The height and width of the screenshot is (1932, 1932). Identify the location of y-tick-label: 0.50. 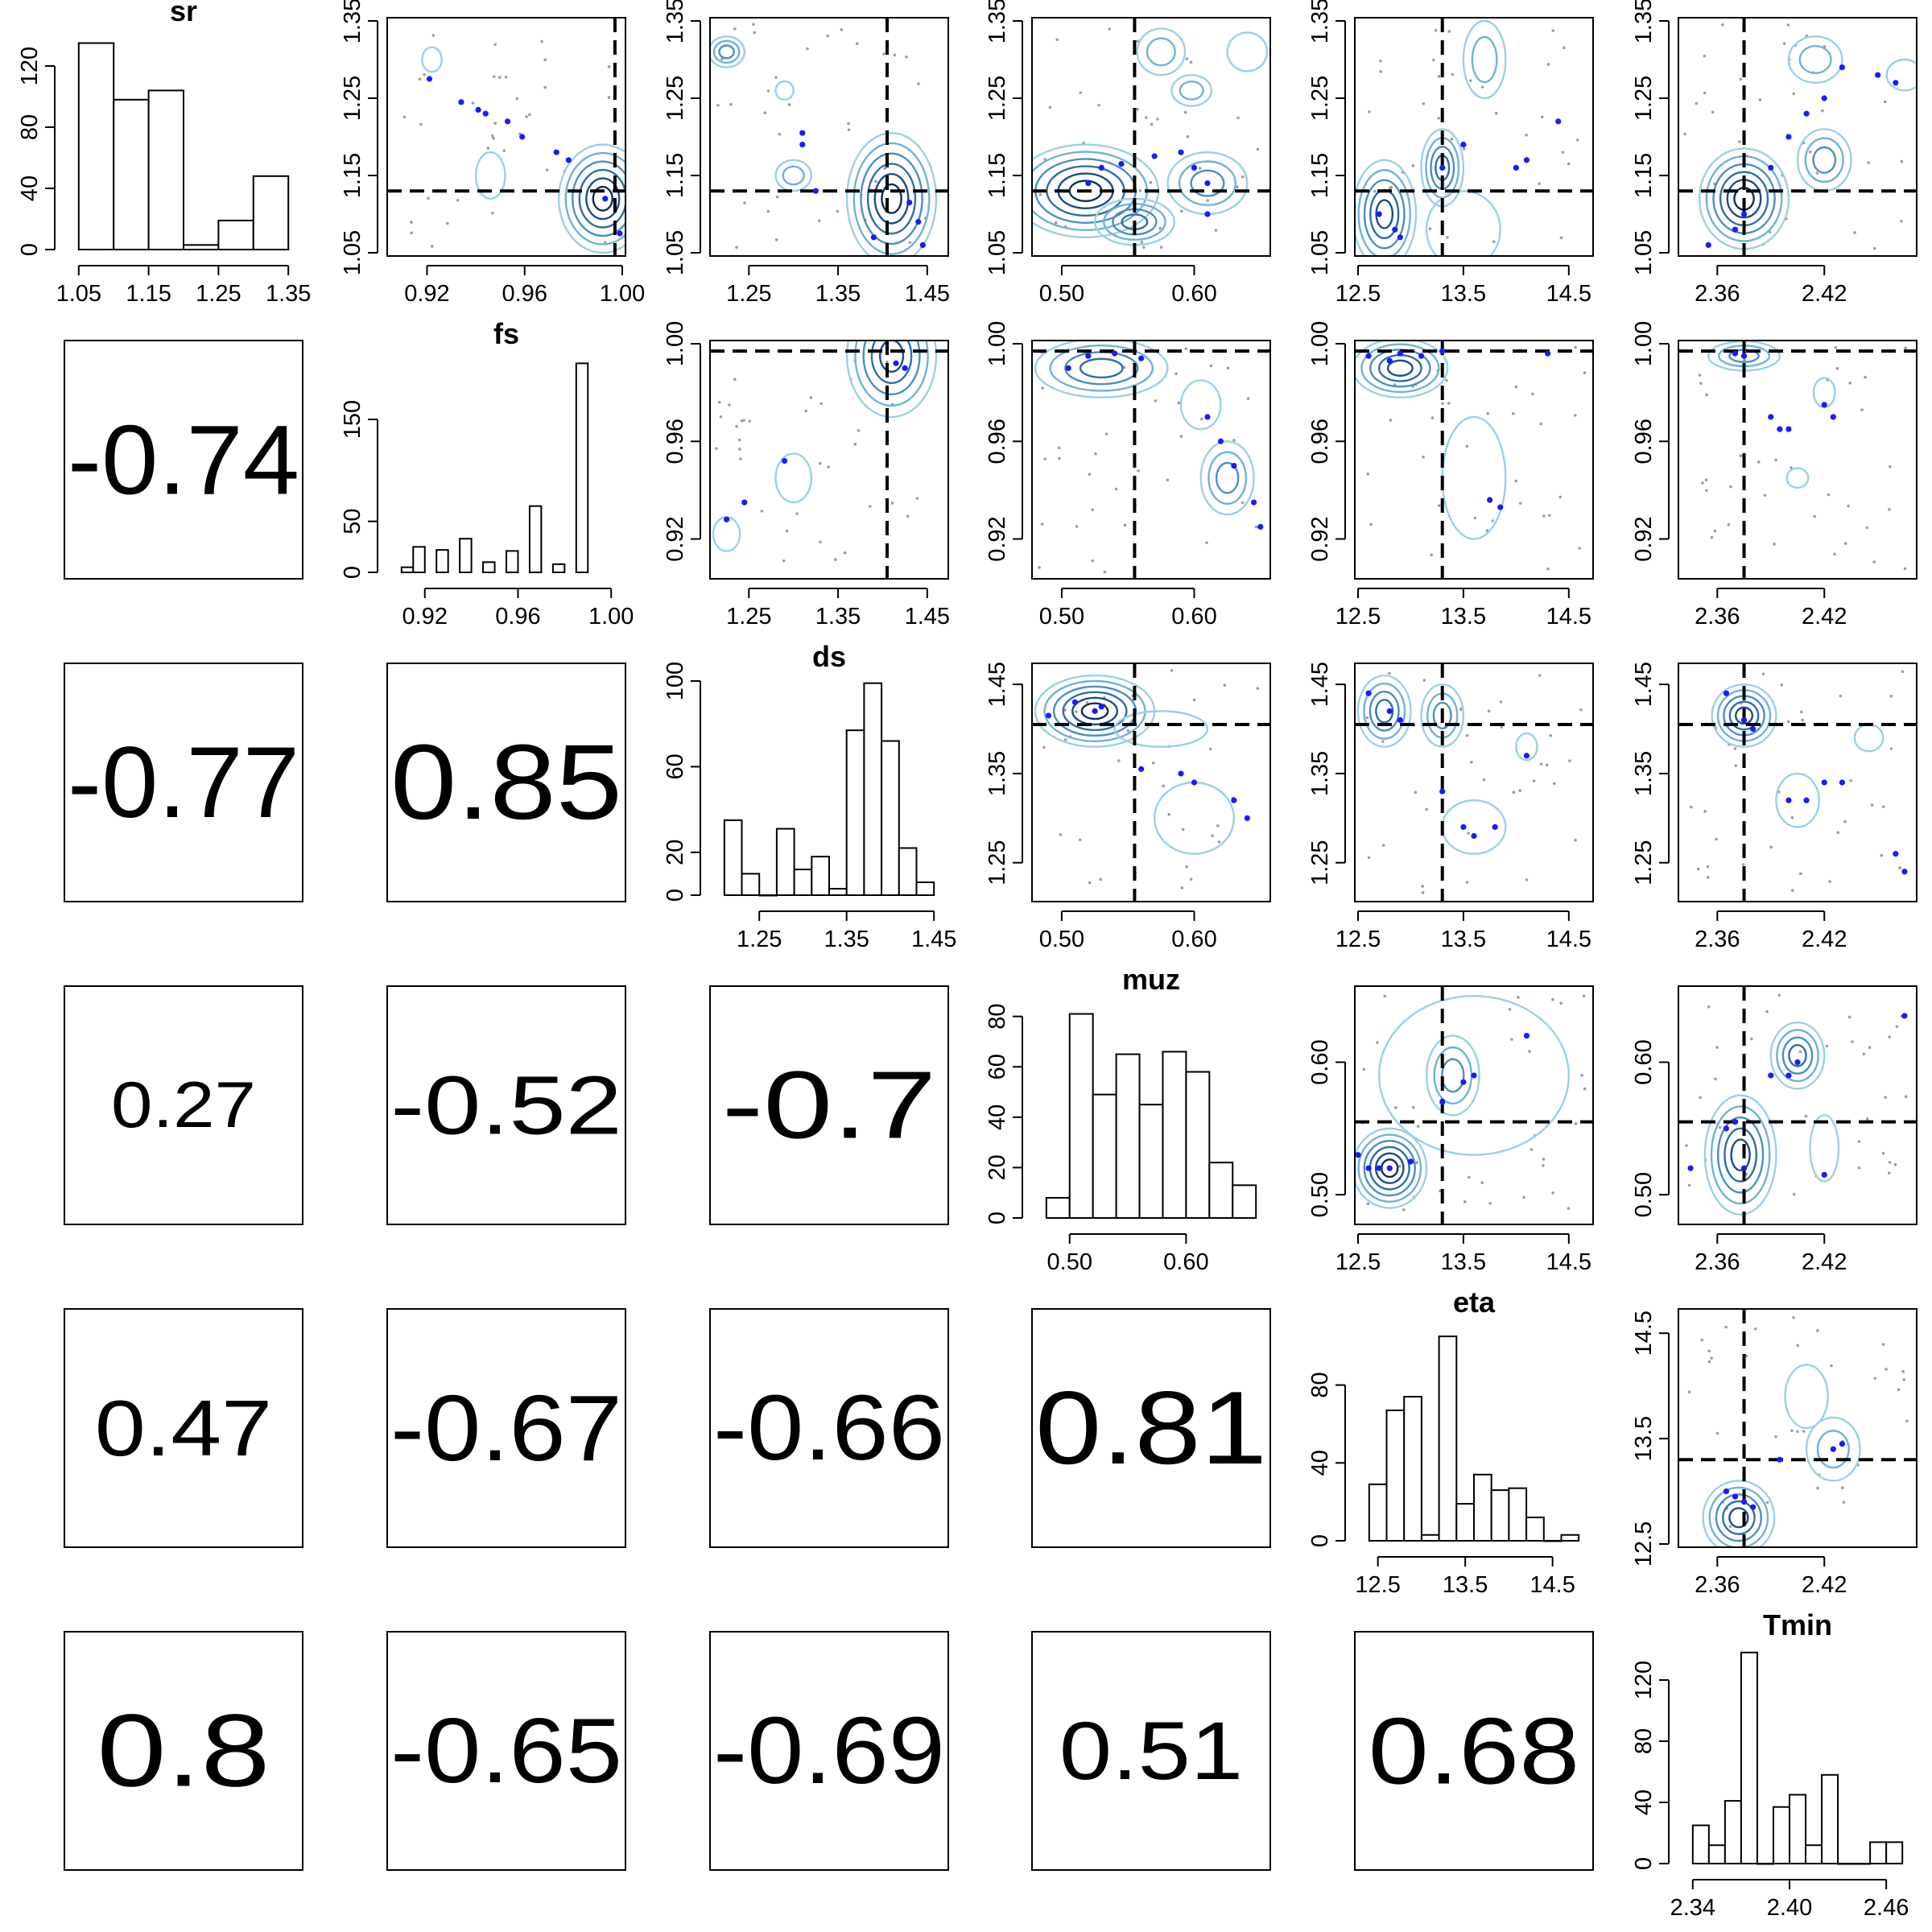
(1320, 1194).